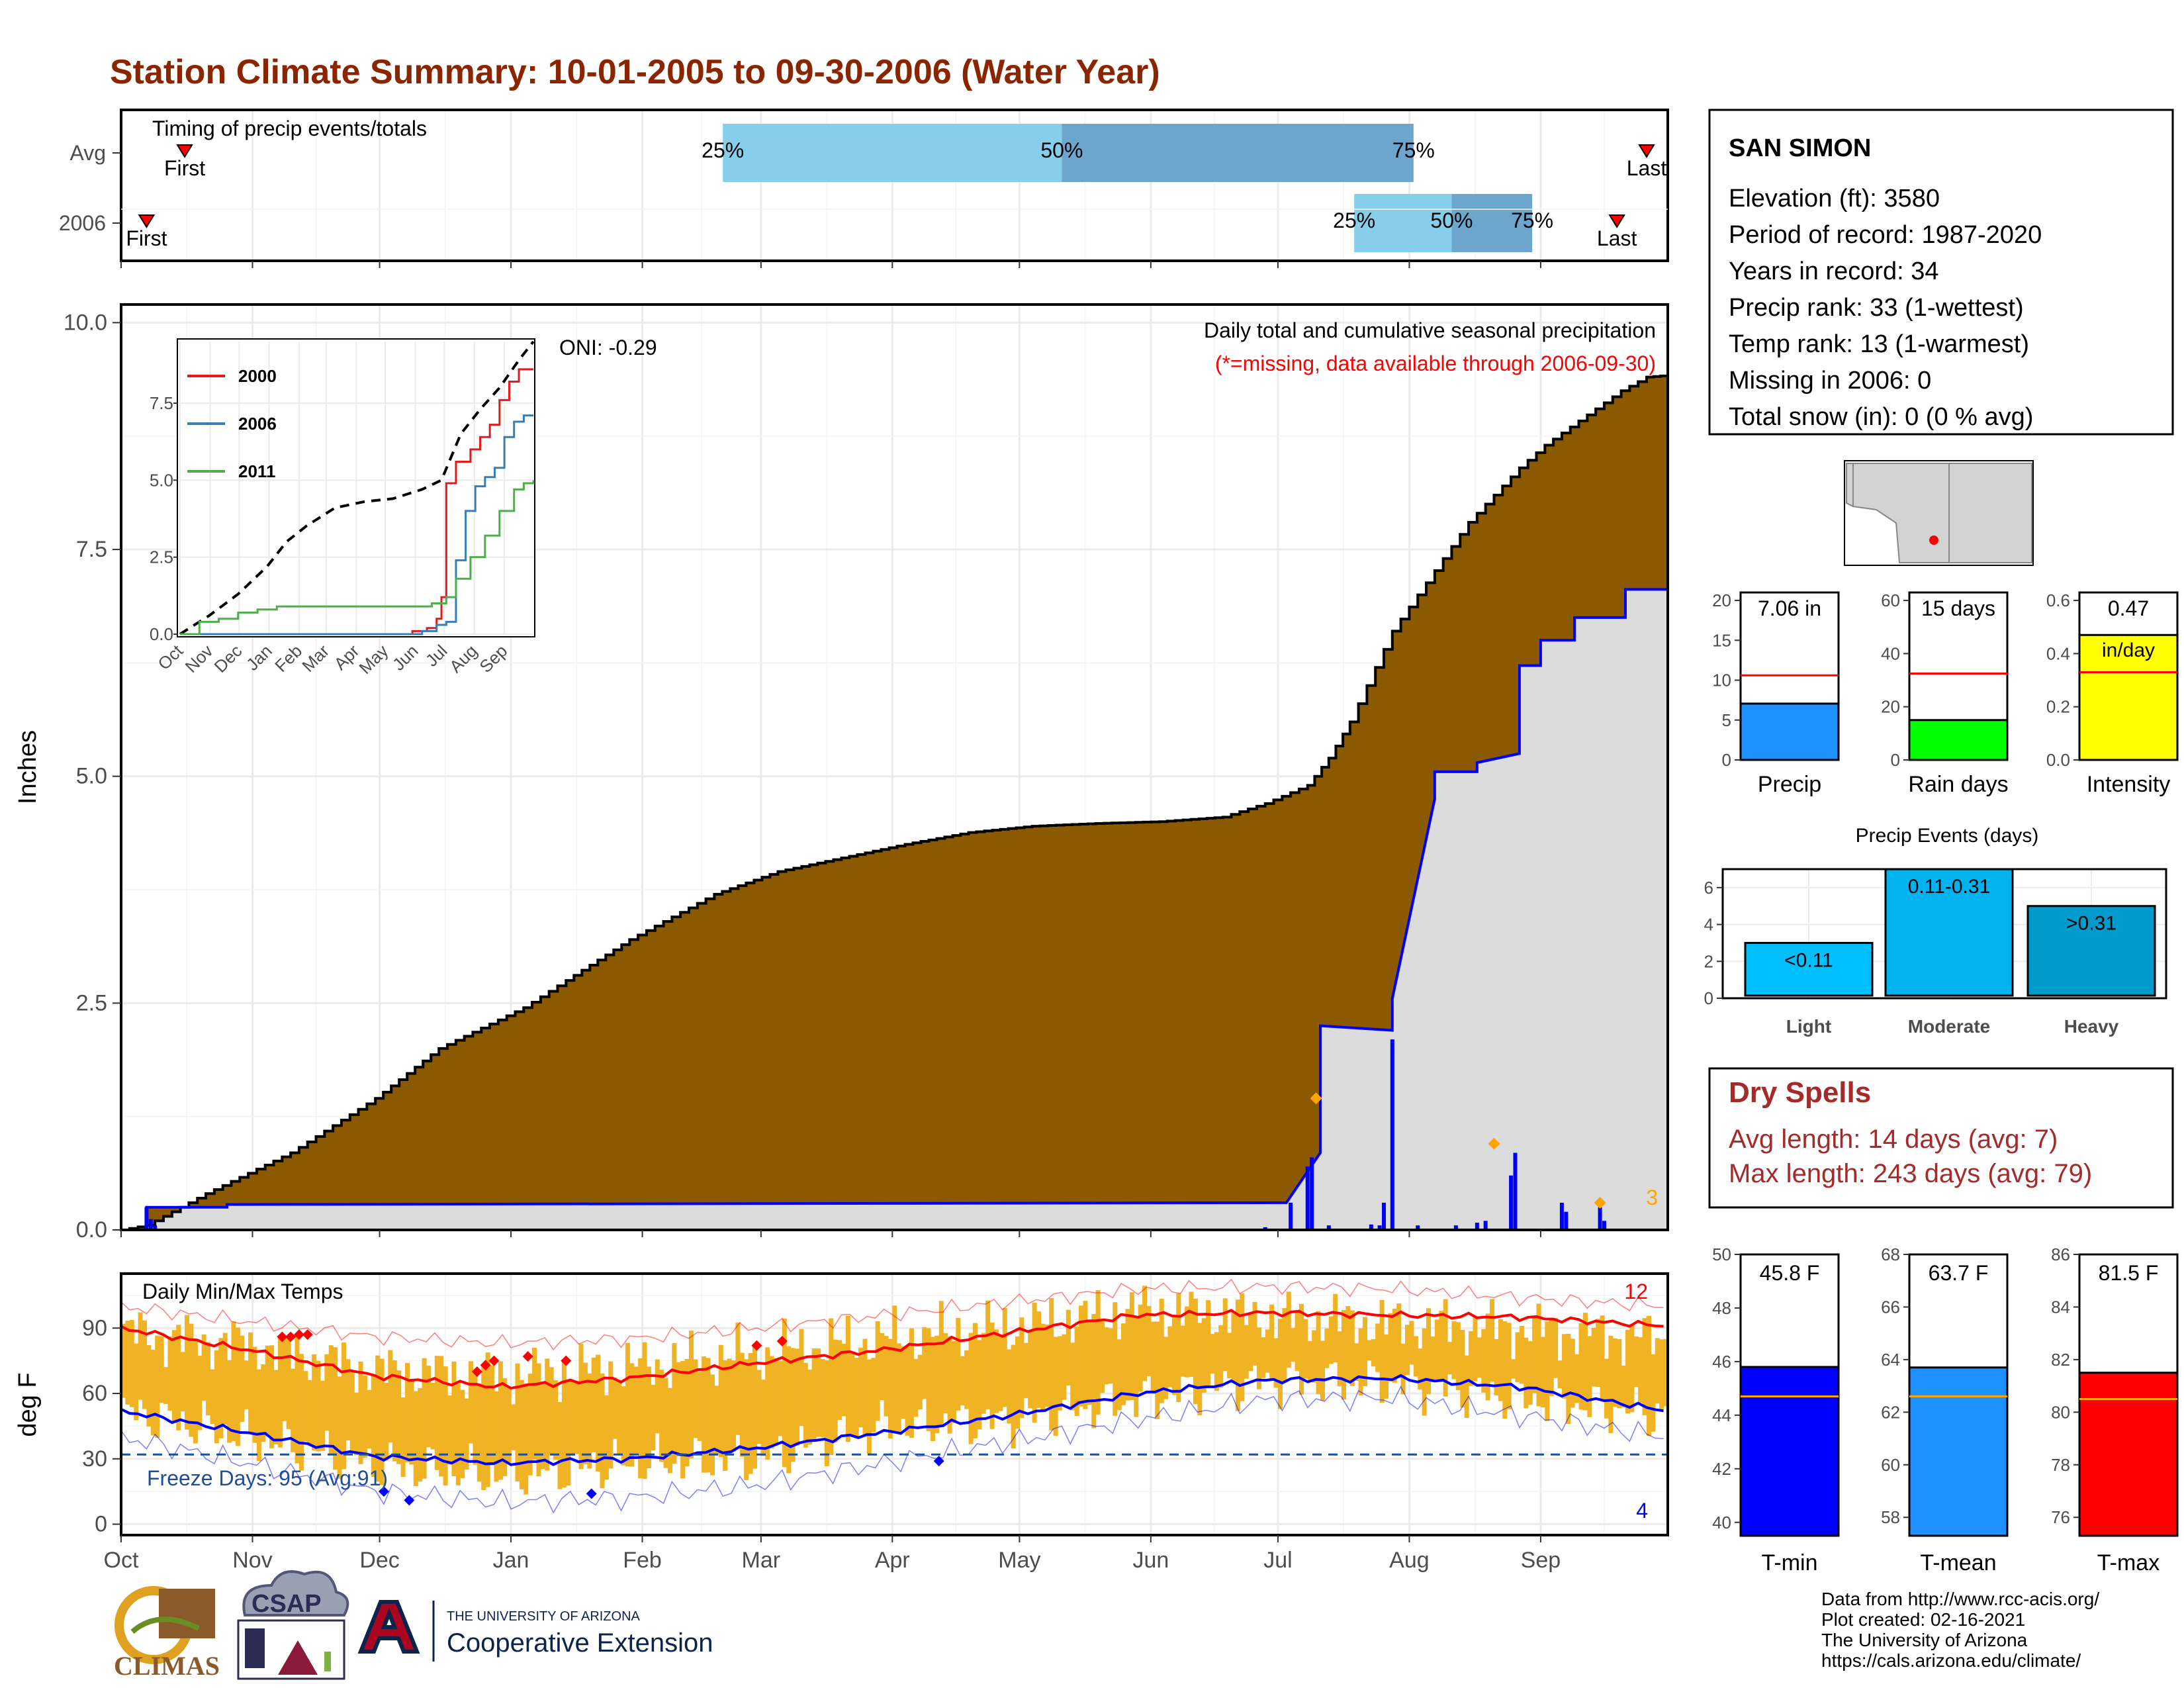 The image size is (2184, 1688). What do you see at coordinates (2128, 1562) in the screenshot?
I see `temp-summary-label: T-max` at bounding box center [2128, 1562].